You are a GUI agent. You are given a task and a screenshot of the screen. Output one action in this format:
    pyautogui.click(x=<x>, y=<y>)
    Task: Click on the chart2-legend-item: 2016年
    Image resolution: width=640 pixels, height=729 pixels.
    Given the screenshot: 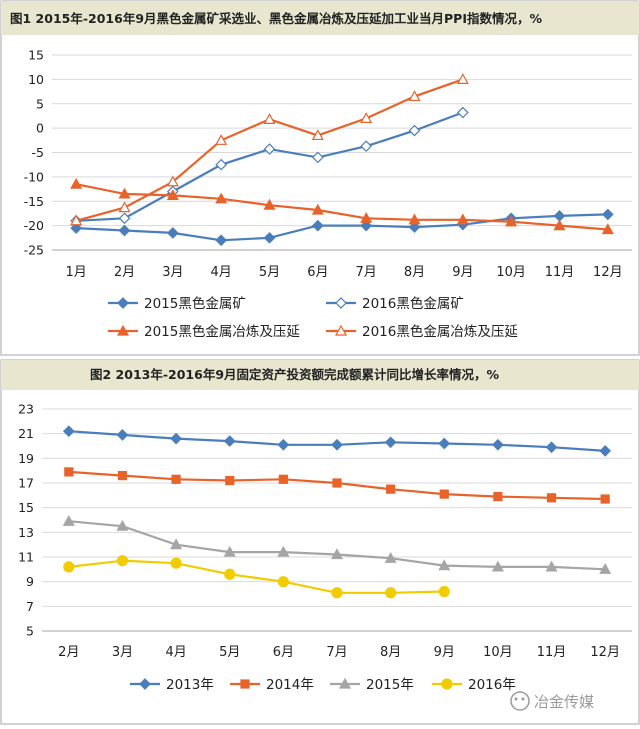 What is the action you would take?
    pyautogui.click(x=474, y=685)
    